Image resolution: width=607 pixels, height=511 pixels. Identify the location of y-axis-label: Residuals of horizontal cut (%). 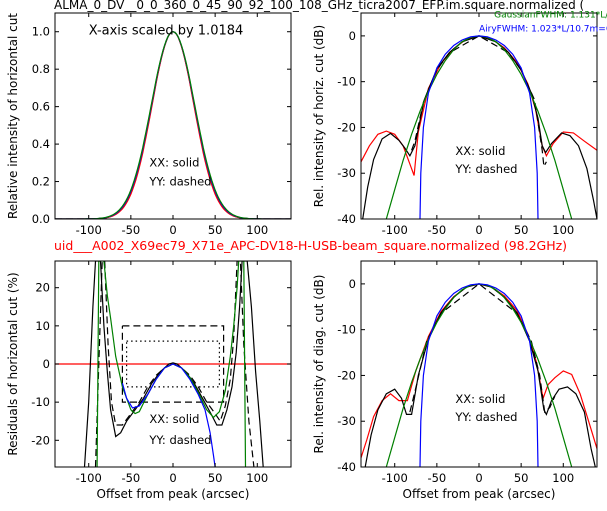
(13, 363).